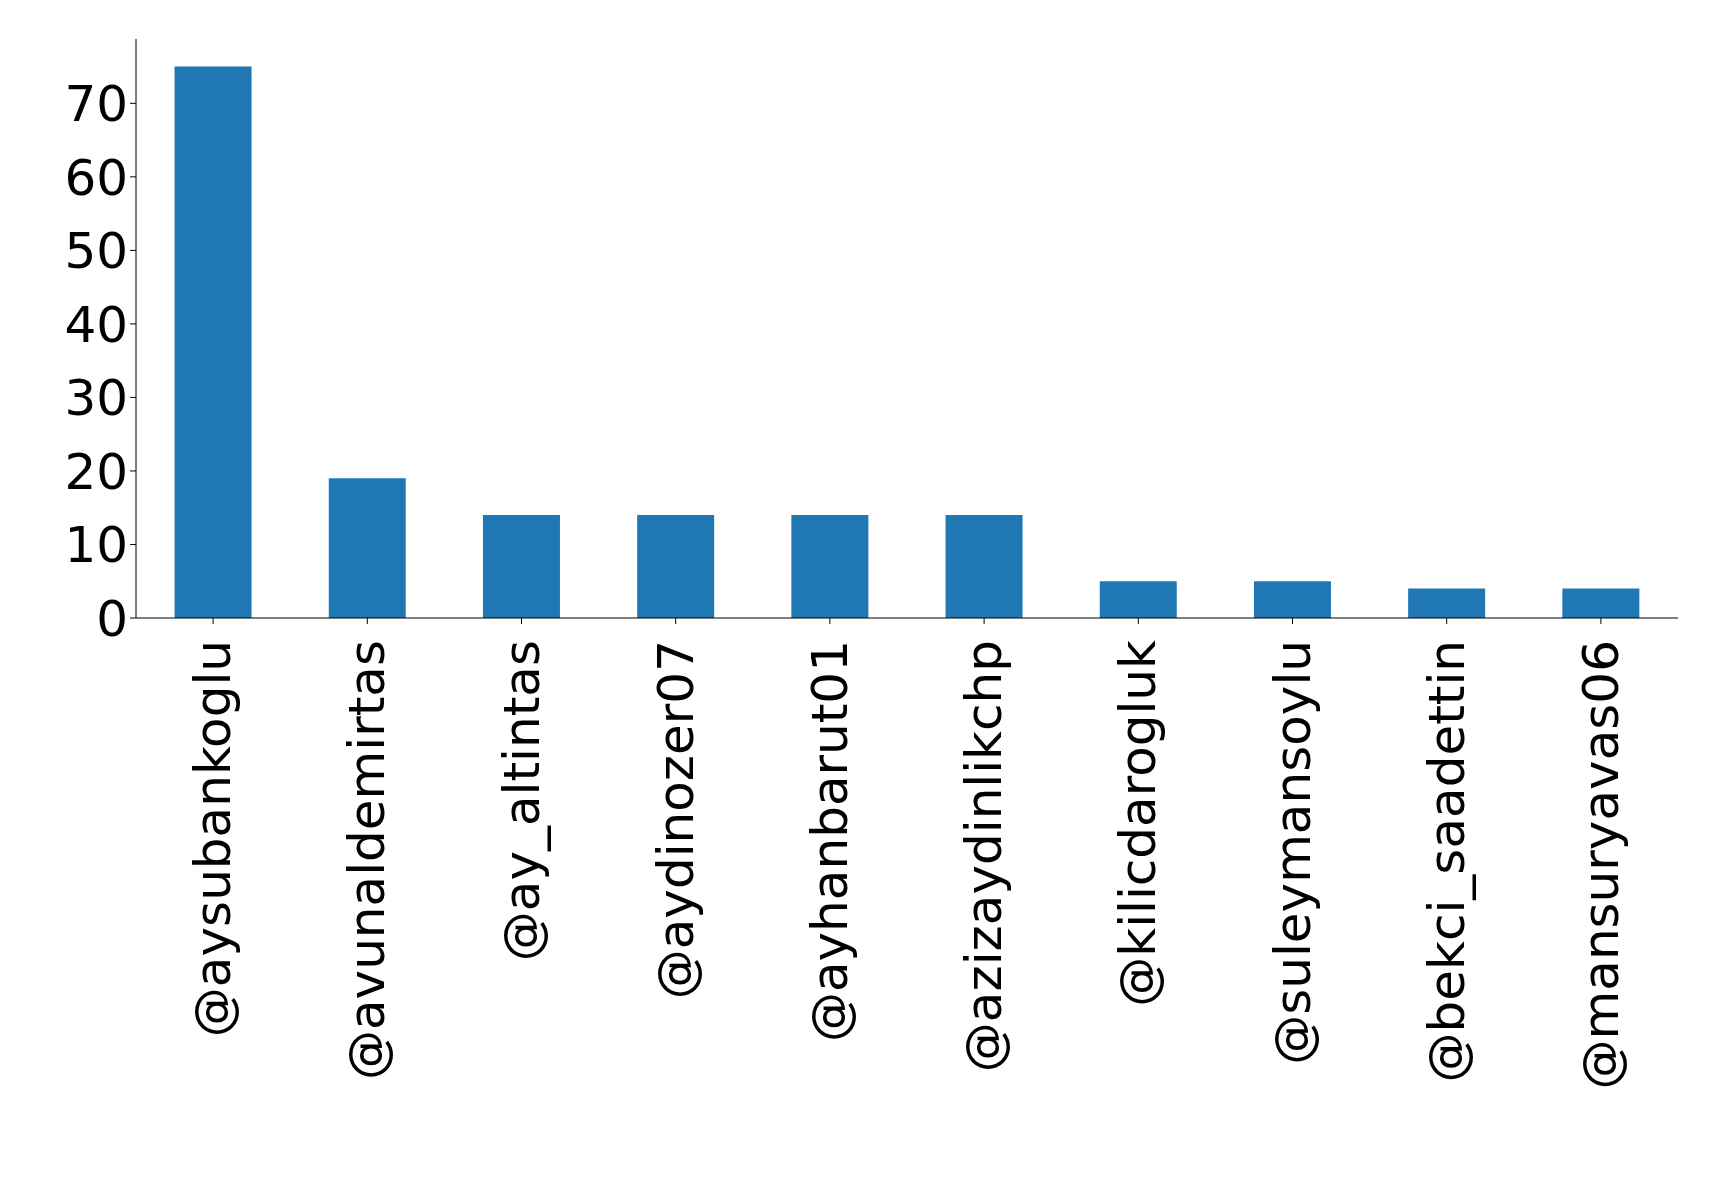 The image size is (1719, 1189). Describe the element at coordinates (96, 251) in the screenshot. I see `y-tick-label: 50` at that location.